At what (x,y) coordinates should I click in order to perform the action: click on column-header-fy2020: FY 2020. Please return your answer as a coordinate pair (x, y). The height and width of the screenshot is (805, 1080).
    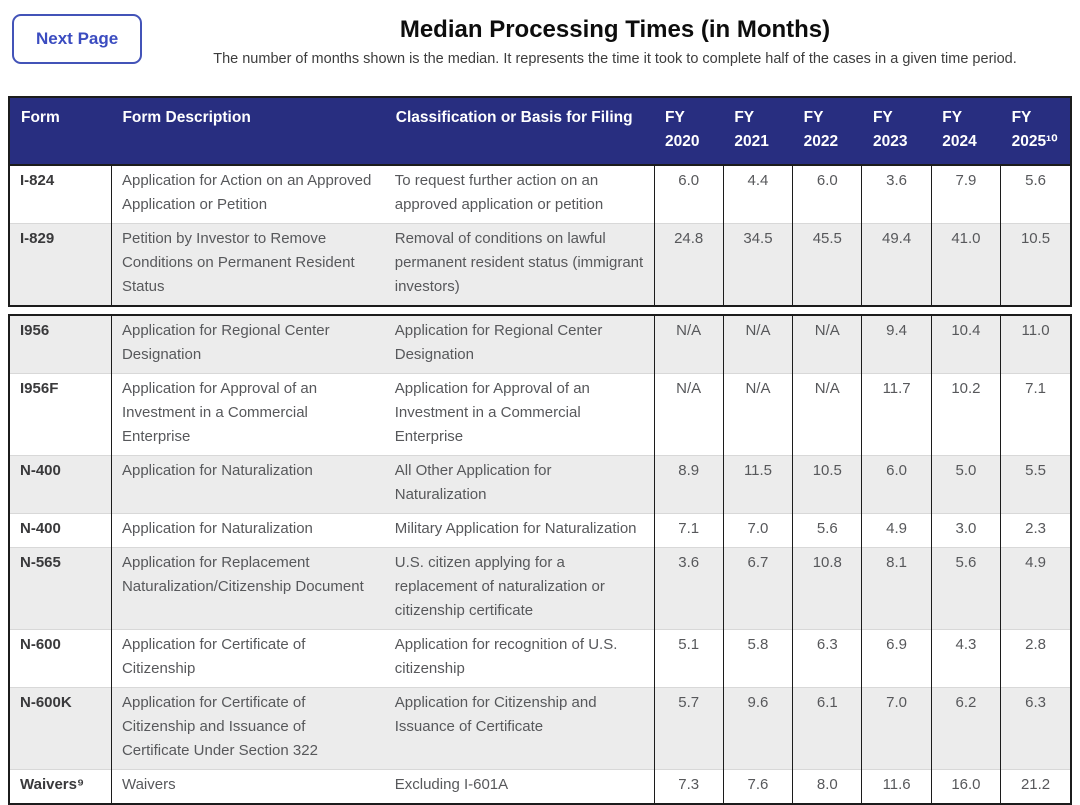
    Looking at the image, I should click on (689, 131).